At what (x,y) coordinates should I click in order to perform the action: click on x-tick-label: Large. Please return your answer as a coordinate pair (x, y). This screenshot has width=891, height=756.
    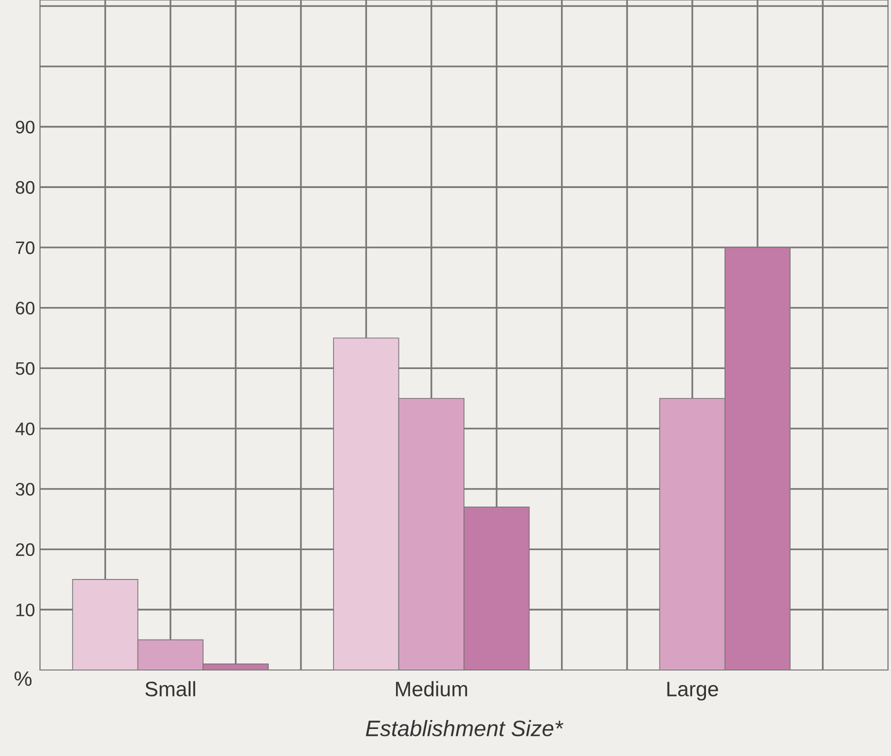
    Looking at the image, I should click on (692, 691).